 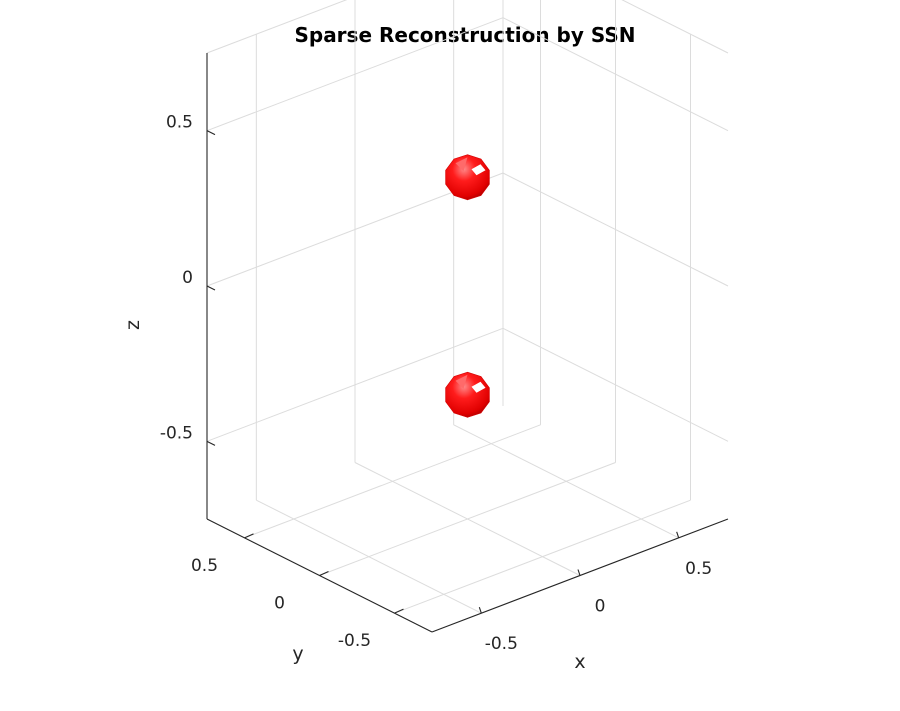 I want to click on z-axis-label: z, so click(x=133, y=325).